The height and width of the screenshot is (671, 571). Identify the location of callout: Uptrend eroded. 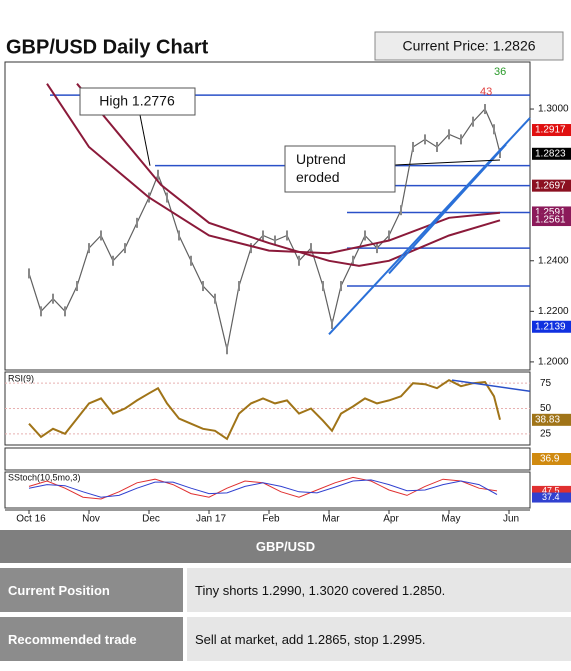
(321, 168).